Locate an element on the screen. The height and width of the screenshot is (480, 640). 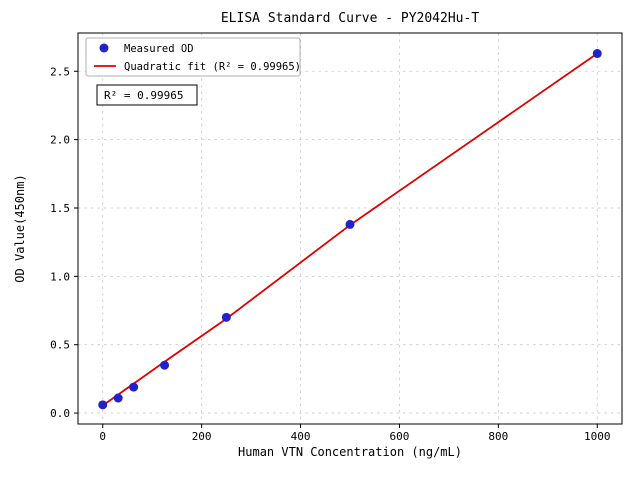
chart-title: ELISA Standard Curve - PY2042Hu-T is located at coordinates (350, 18).